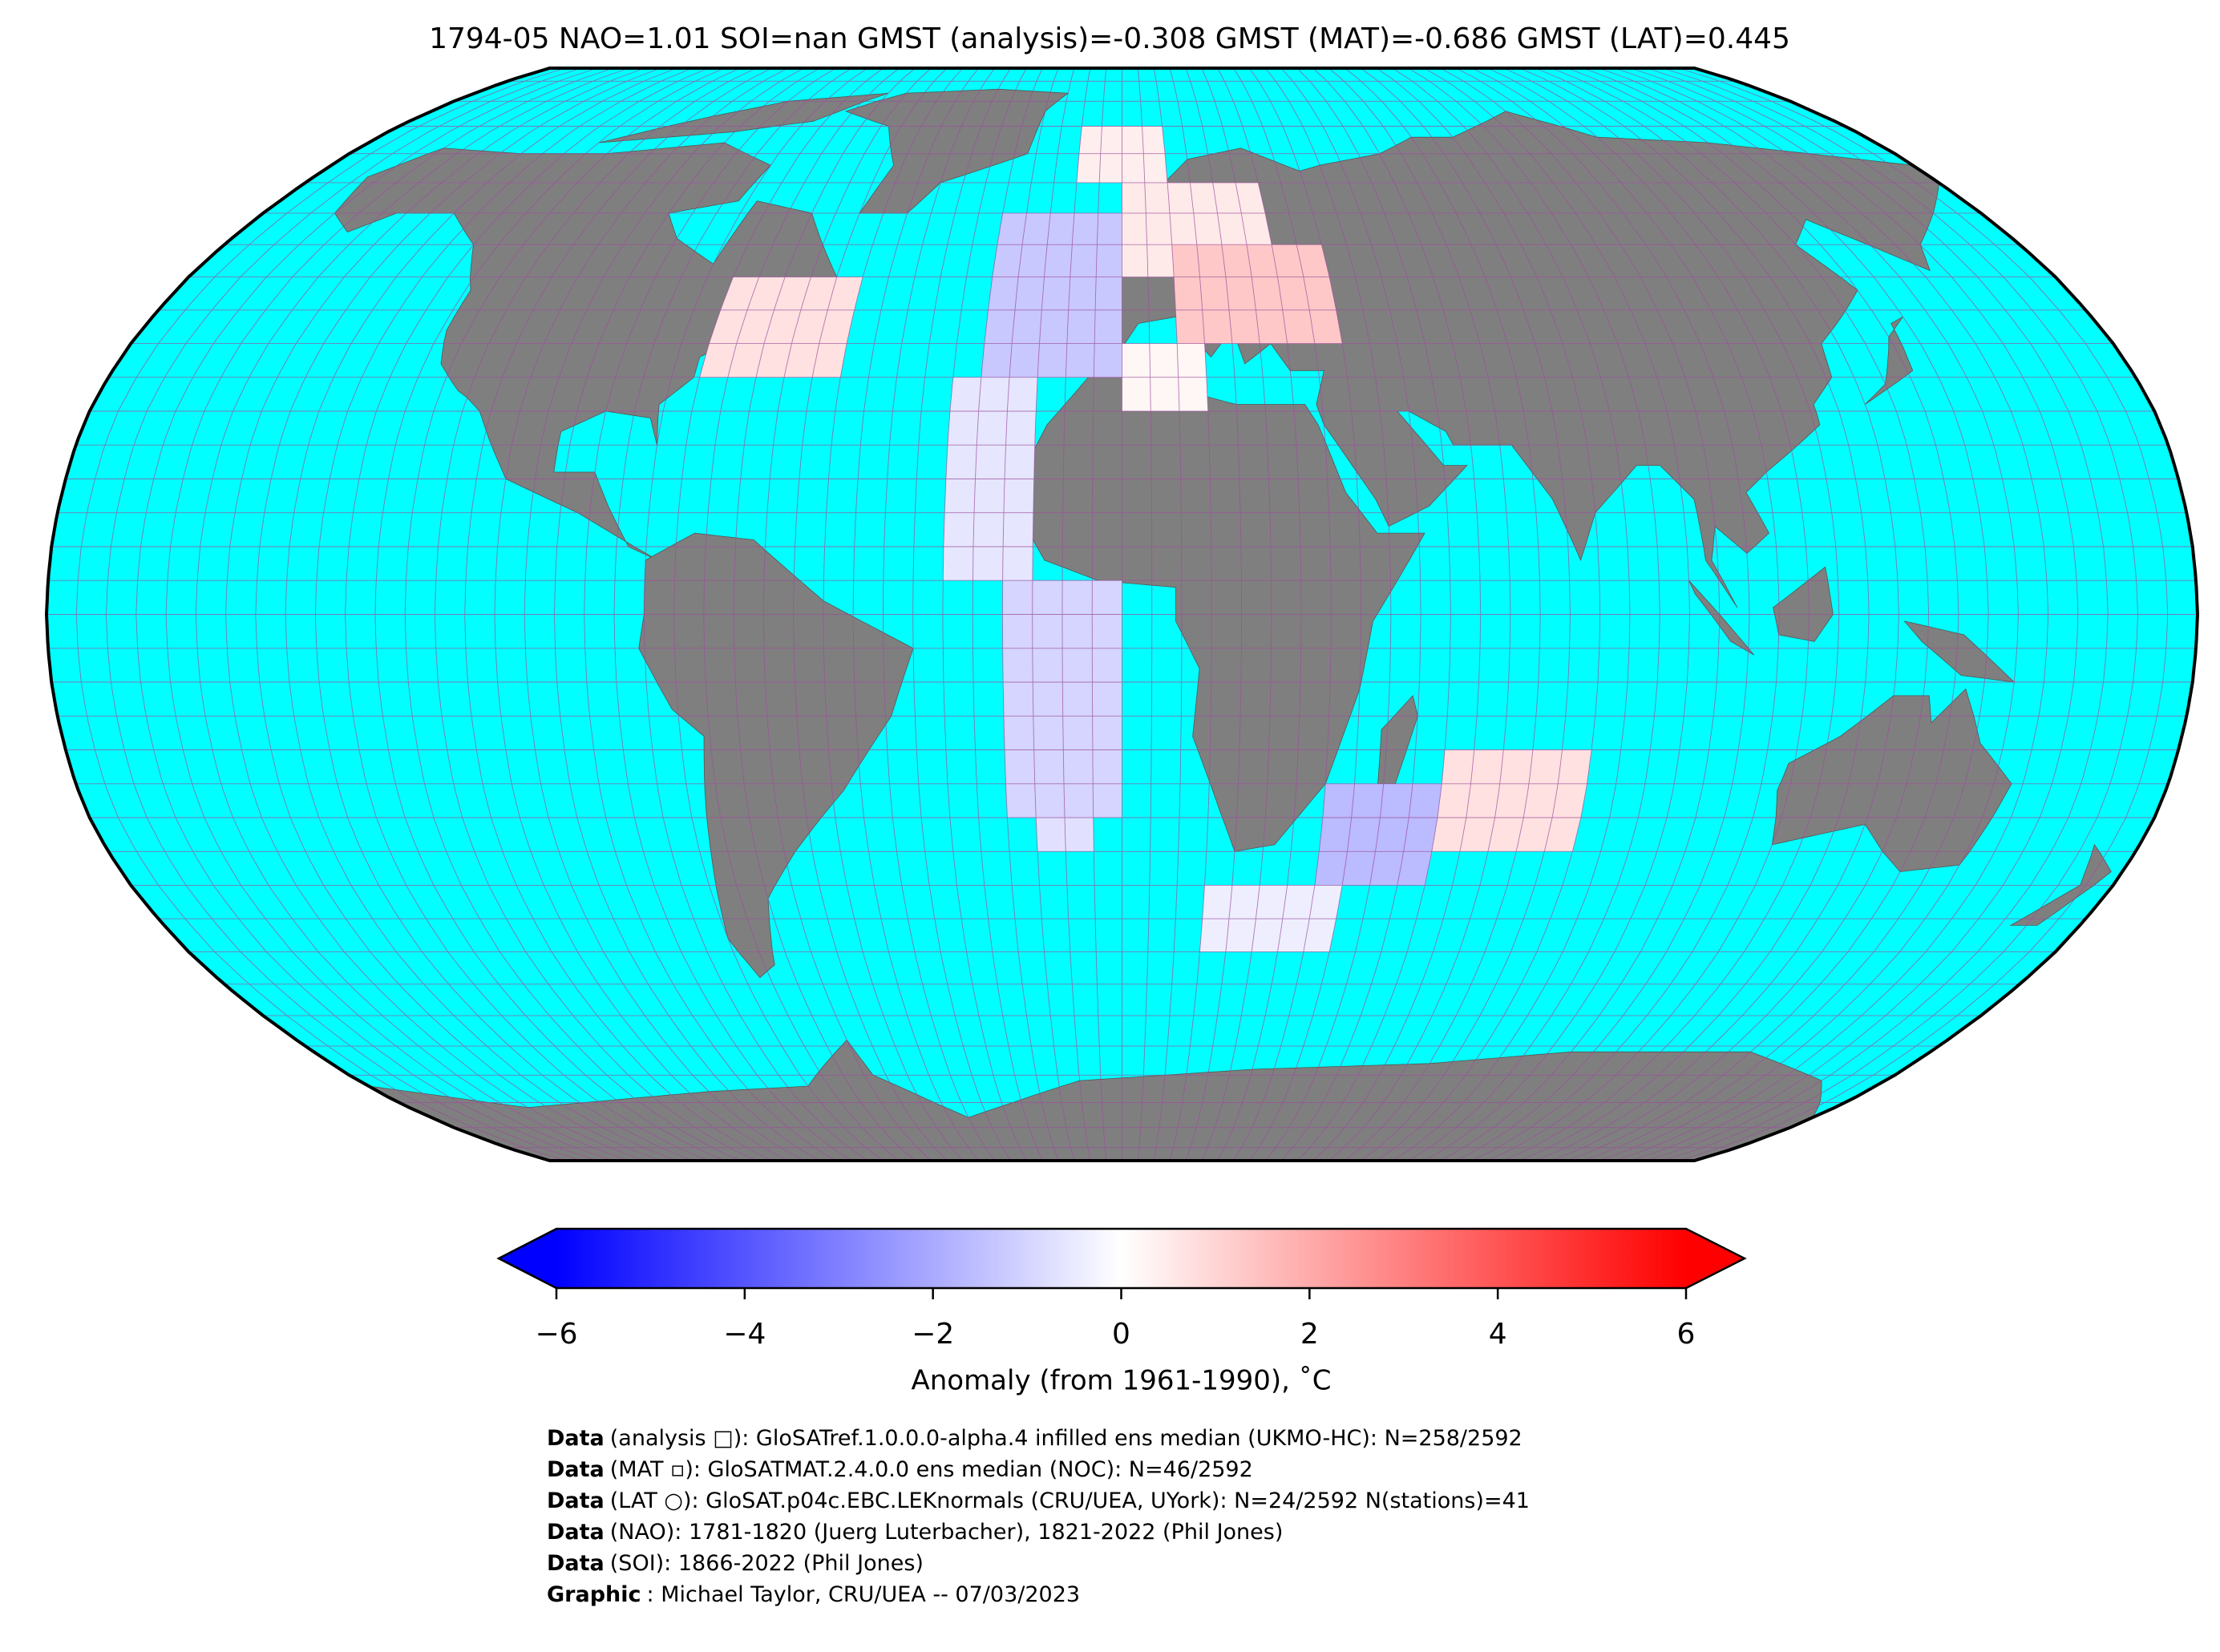 The width and height of the screenshot is (2220, 1652). Describe the element at coordinates (594, 1594) in the screenshot. I see `credit-label: Graphic` at that location.